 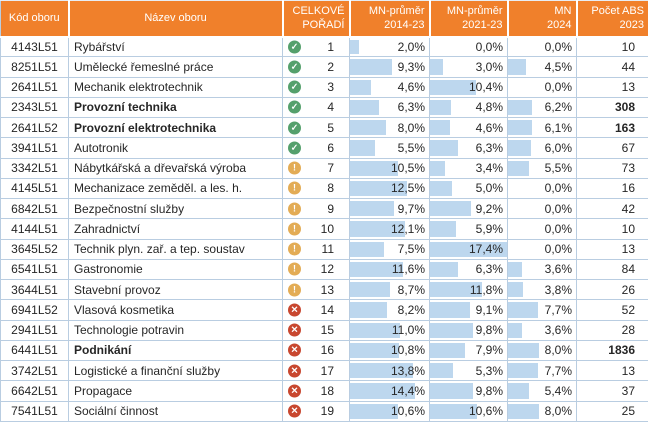 I want to click on abs-count-cell: 13, so click(x=612, y=371).